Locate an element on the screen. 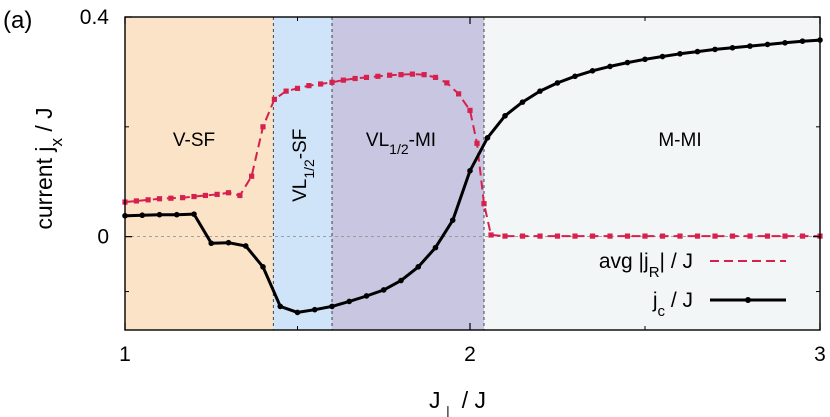 This screenshot has width=830, height=417. legend-label-0: avg |jR| / J is located at coordinates (646, 265).